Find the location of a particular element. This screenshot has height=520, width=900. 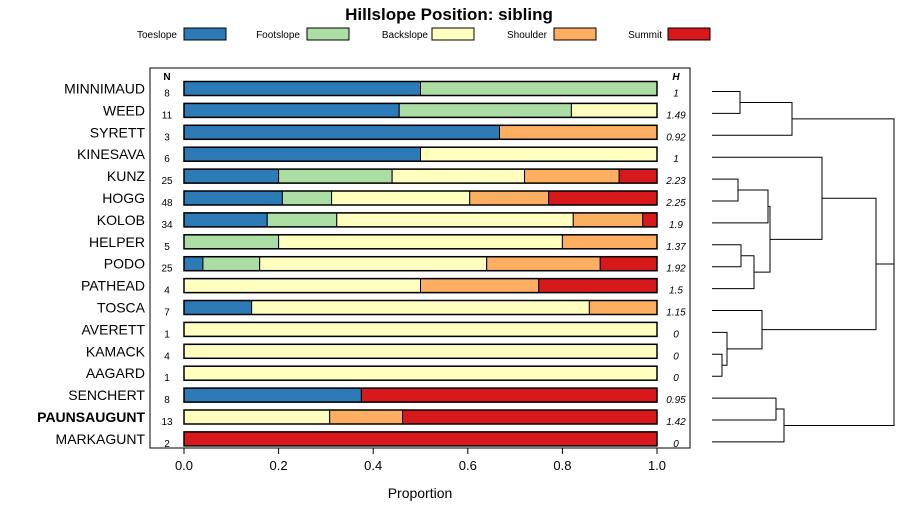

n-value: 8 is located at coordinates (167, 400).